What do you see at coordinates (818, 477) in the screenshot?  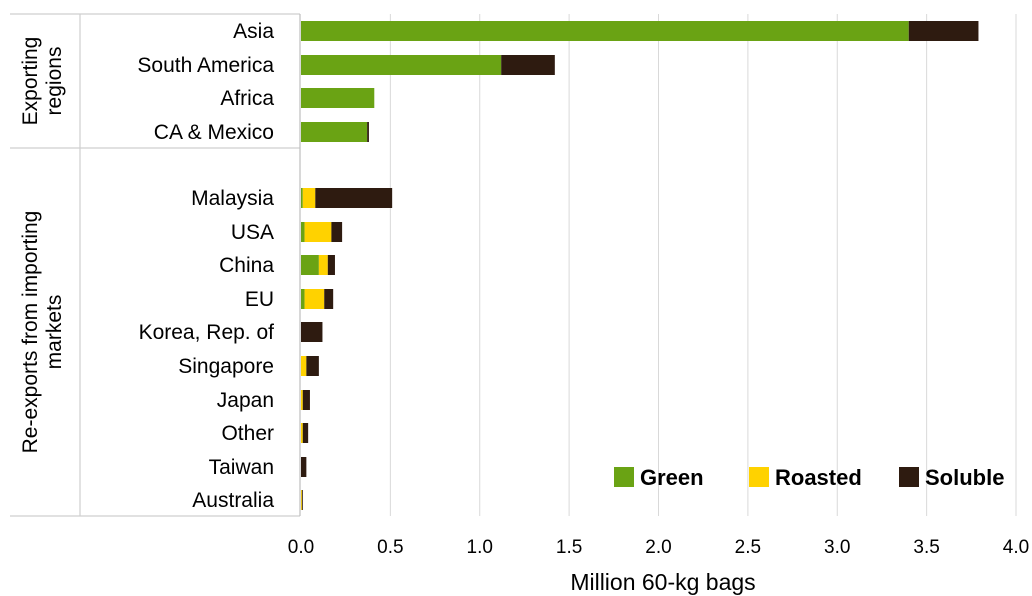 I see `legend-label-roasted: Roasted` at bounding box center [818, 477].